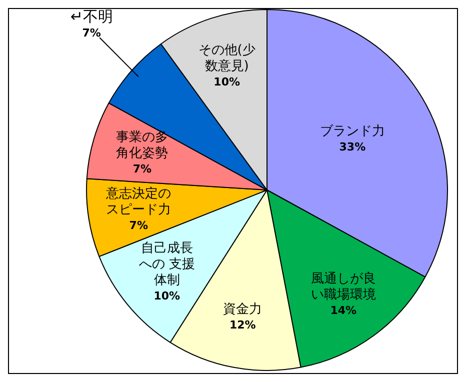  What do you see at coordinates (227, 58) in the screenshot?
I see `slice-label: その他(少数意見)` at bounding box center [227, 58].